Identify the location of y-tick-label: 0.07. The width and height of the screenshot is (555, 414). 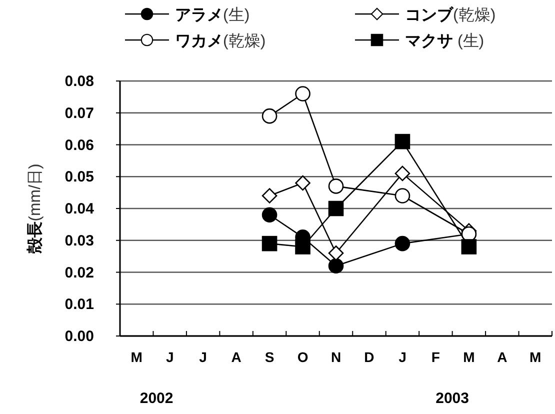
(79, 113).